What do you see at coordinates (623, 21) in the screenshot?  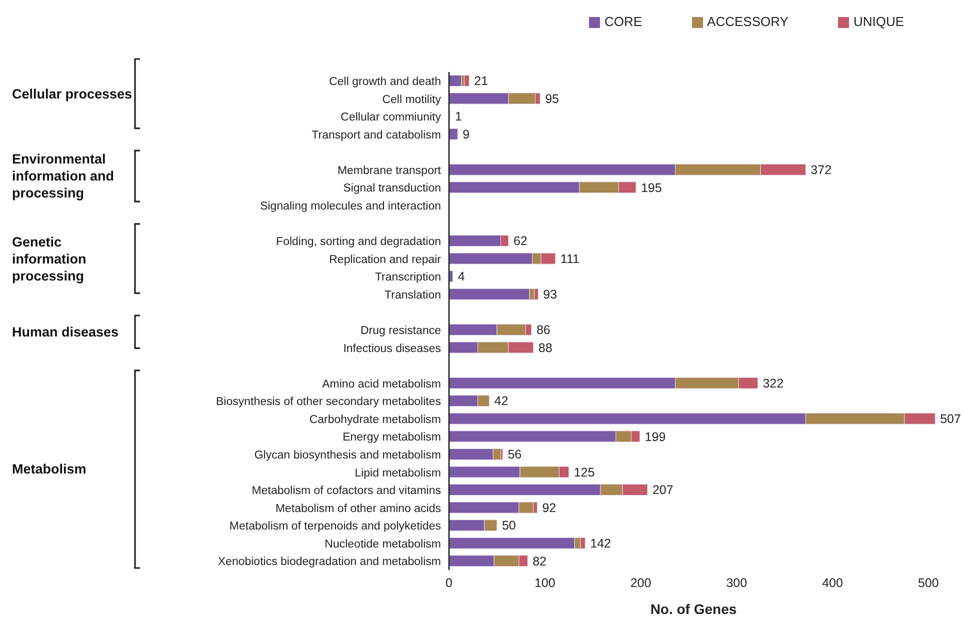 I see `legend-label: CORE` at bounding box center [623, 21].